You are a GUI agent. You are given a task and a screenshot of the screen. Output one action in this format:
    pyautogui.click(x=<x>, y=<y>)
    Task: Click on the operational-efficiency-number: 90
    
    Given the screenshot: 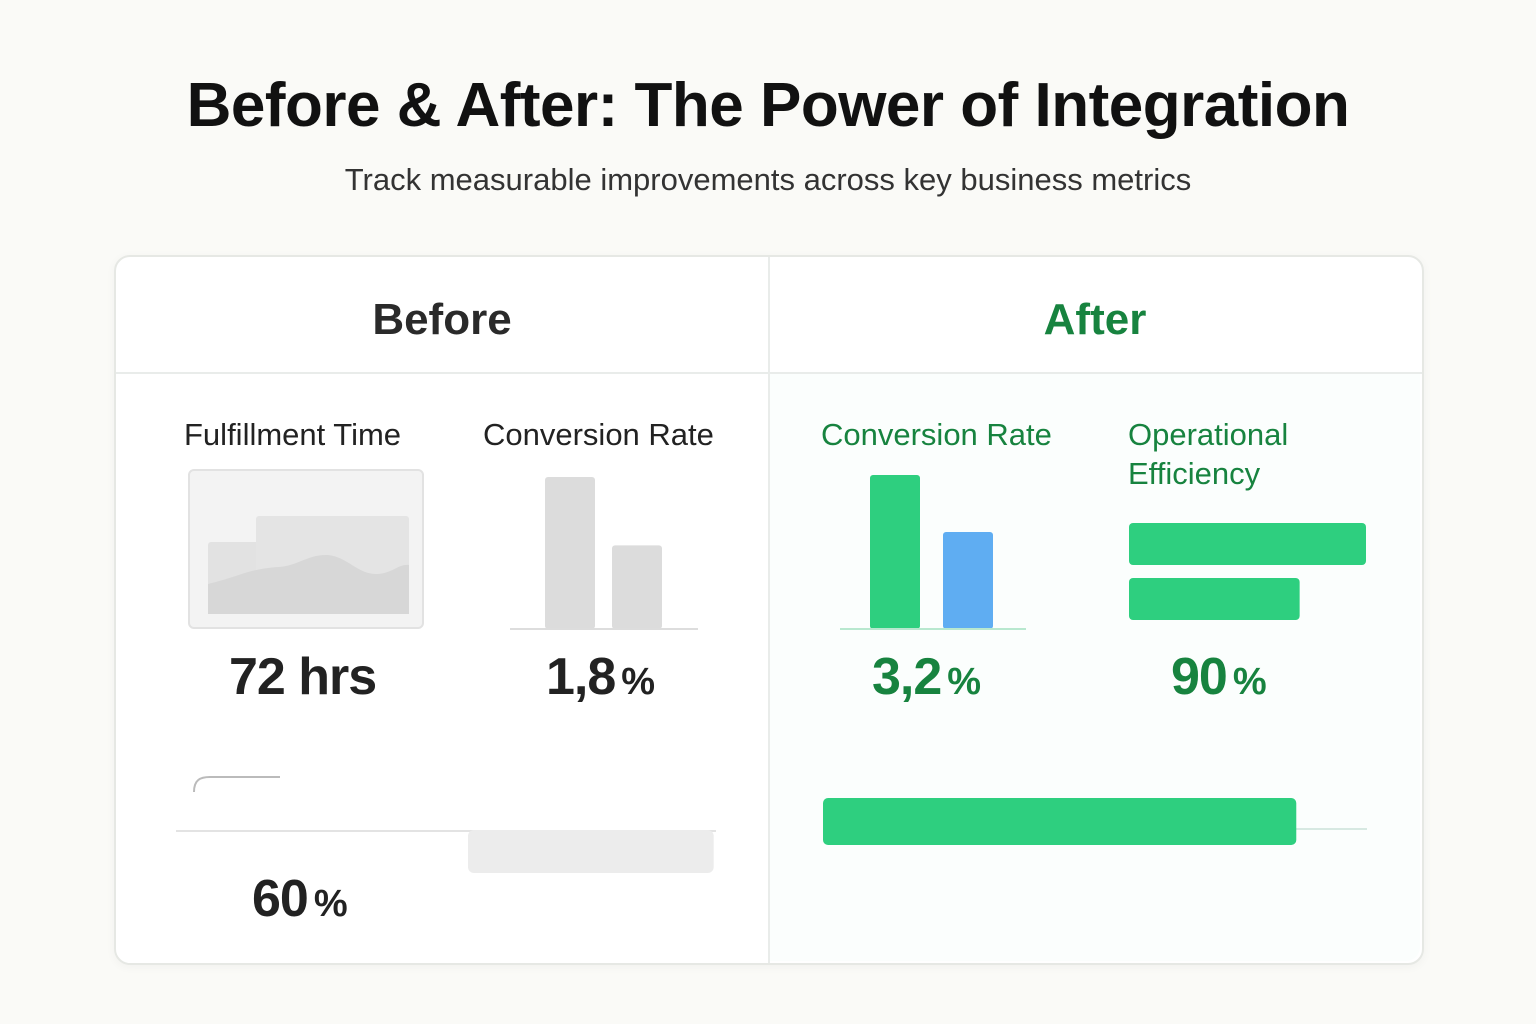 What is the action you would take?
    pyautogui.click(x=1199, y=677)
    